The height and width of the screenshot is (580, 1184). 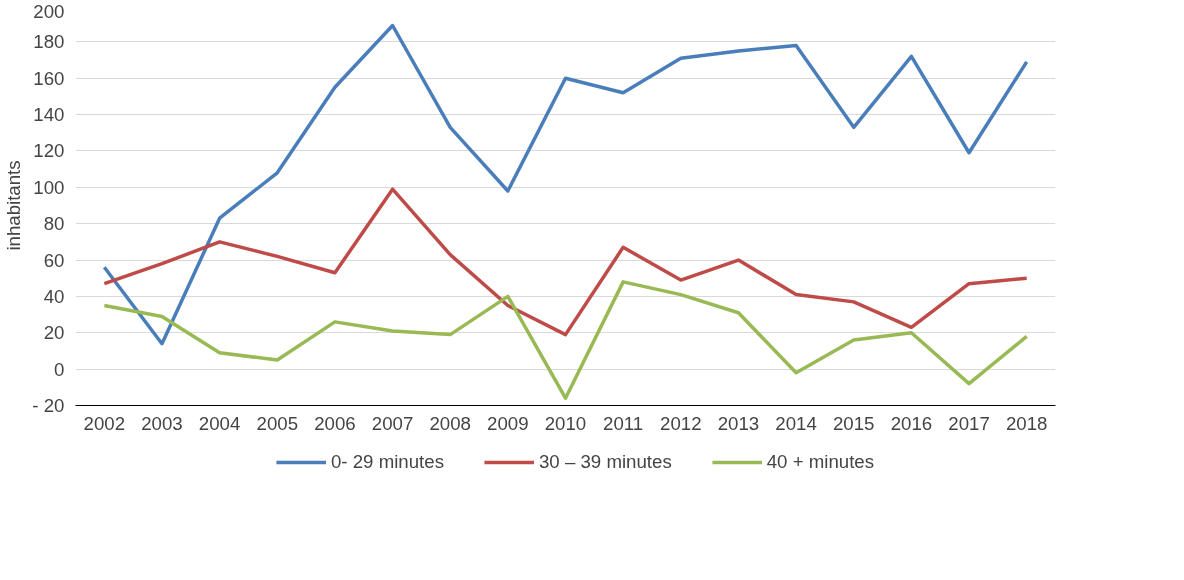 What do you see at coordinates (605, 462) in the screenshot?
I see `legend-label: 30 – 39 minutes` at bounding box center [605, 462].